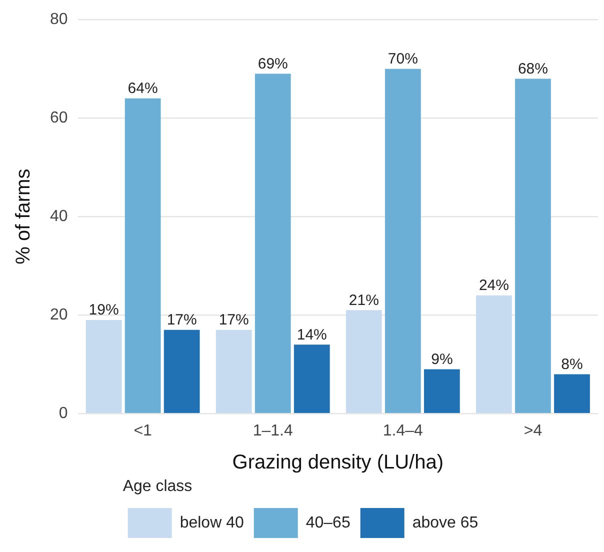  Describe the element at coordinates (328, 523) in the screenshot. I see `legend-label: 40–65` at that location.